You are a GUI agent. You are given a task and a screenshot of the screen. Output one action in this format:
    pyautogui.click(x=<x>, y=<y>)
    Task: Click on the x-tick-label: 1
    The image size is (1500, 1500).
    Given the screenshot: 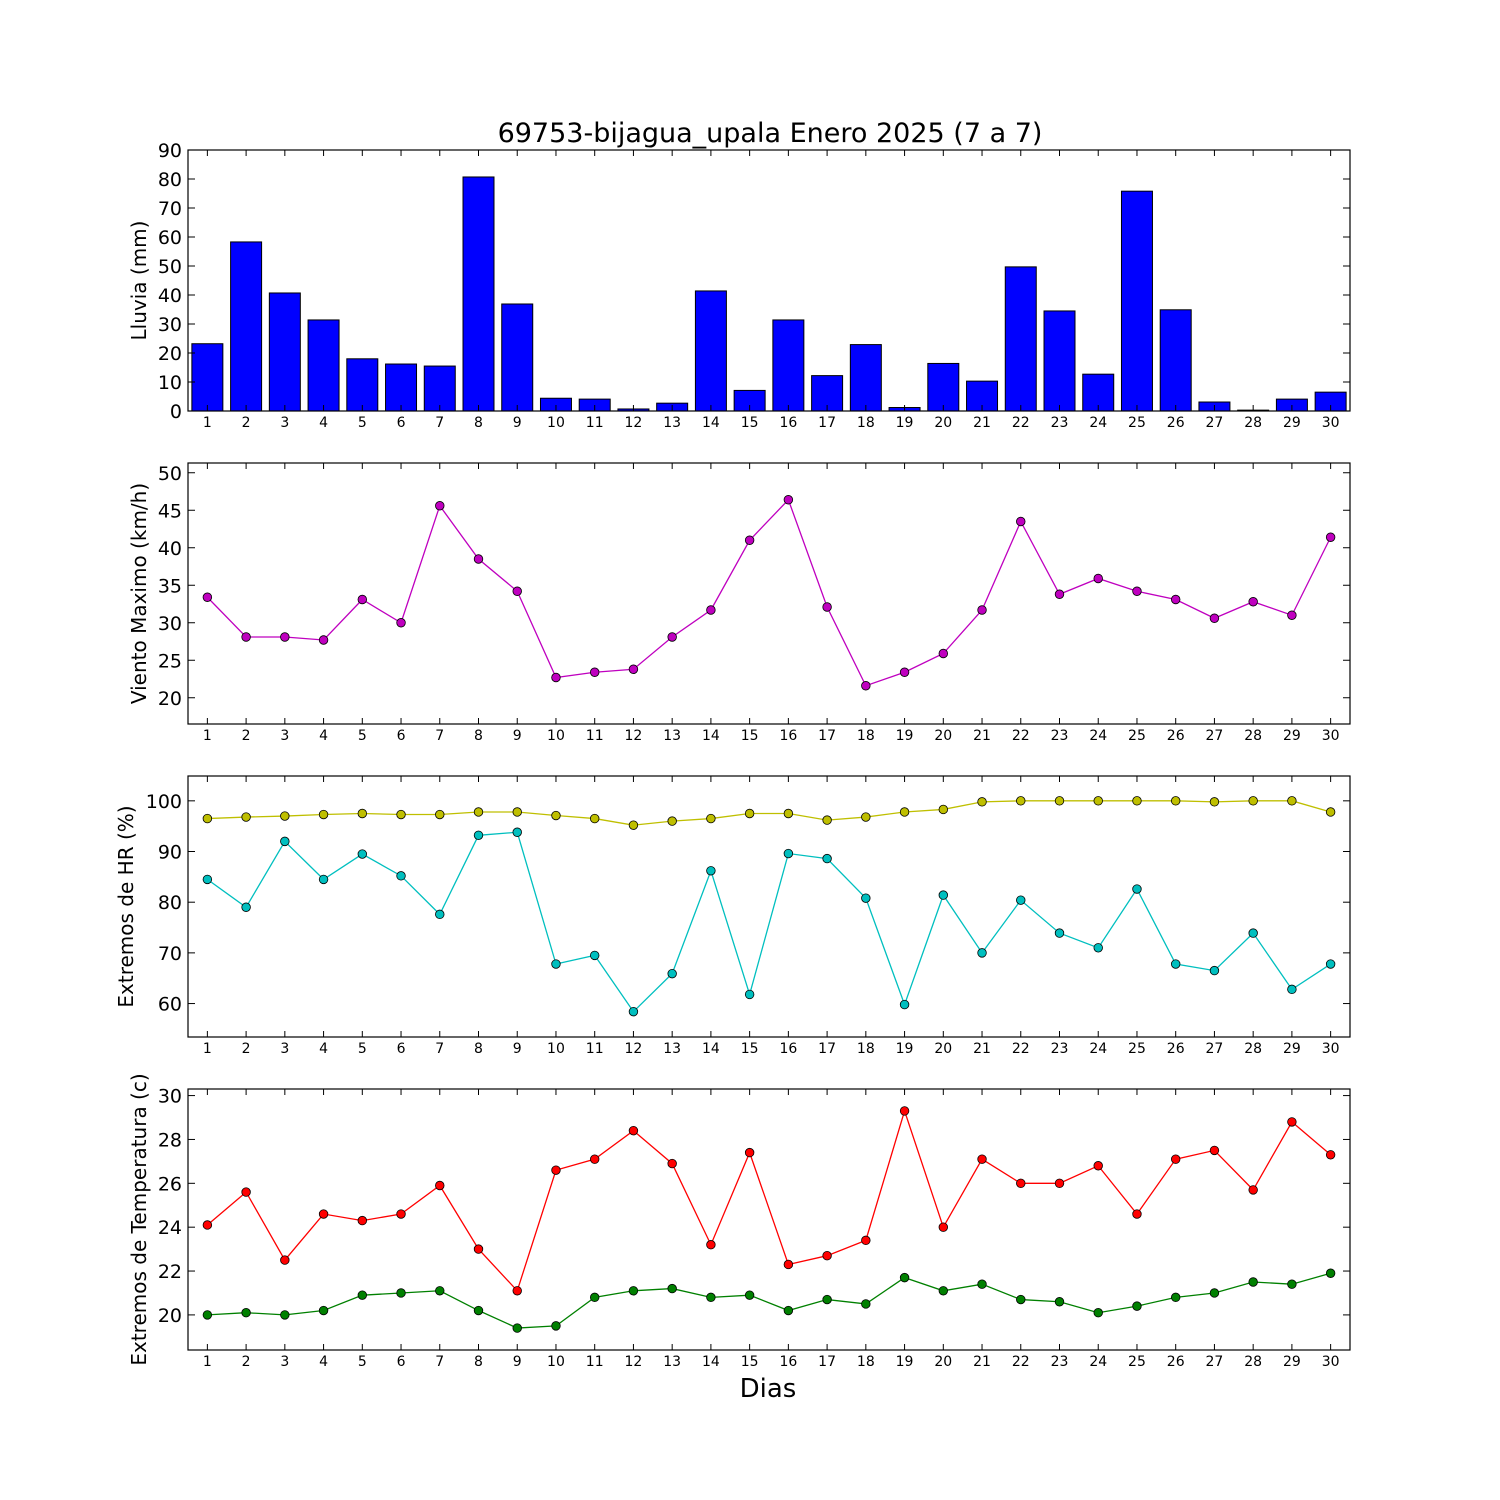 What is the action you would take?
    pyautogui.click(x=207, y=736)
    